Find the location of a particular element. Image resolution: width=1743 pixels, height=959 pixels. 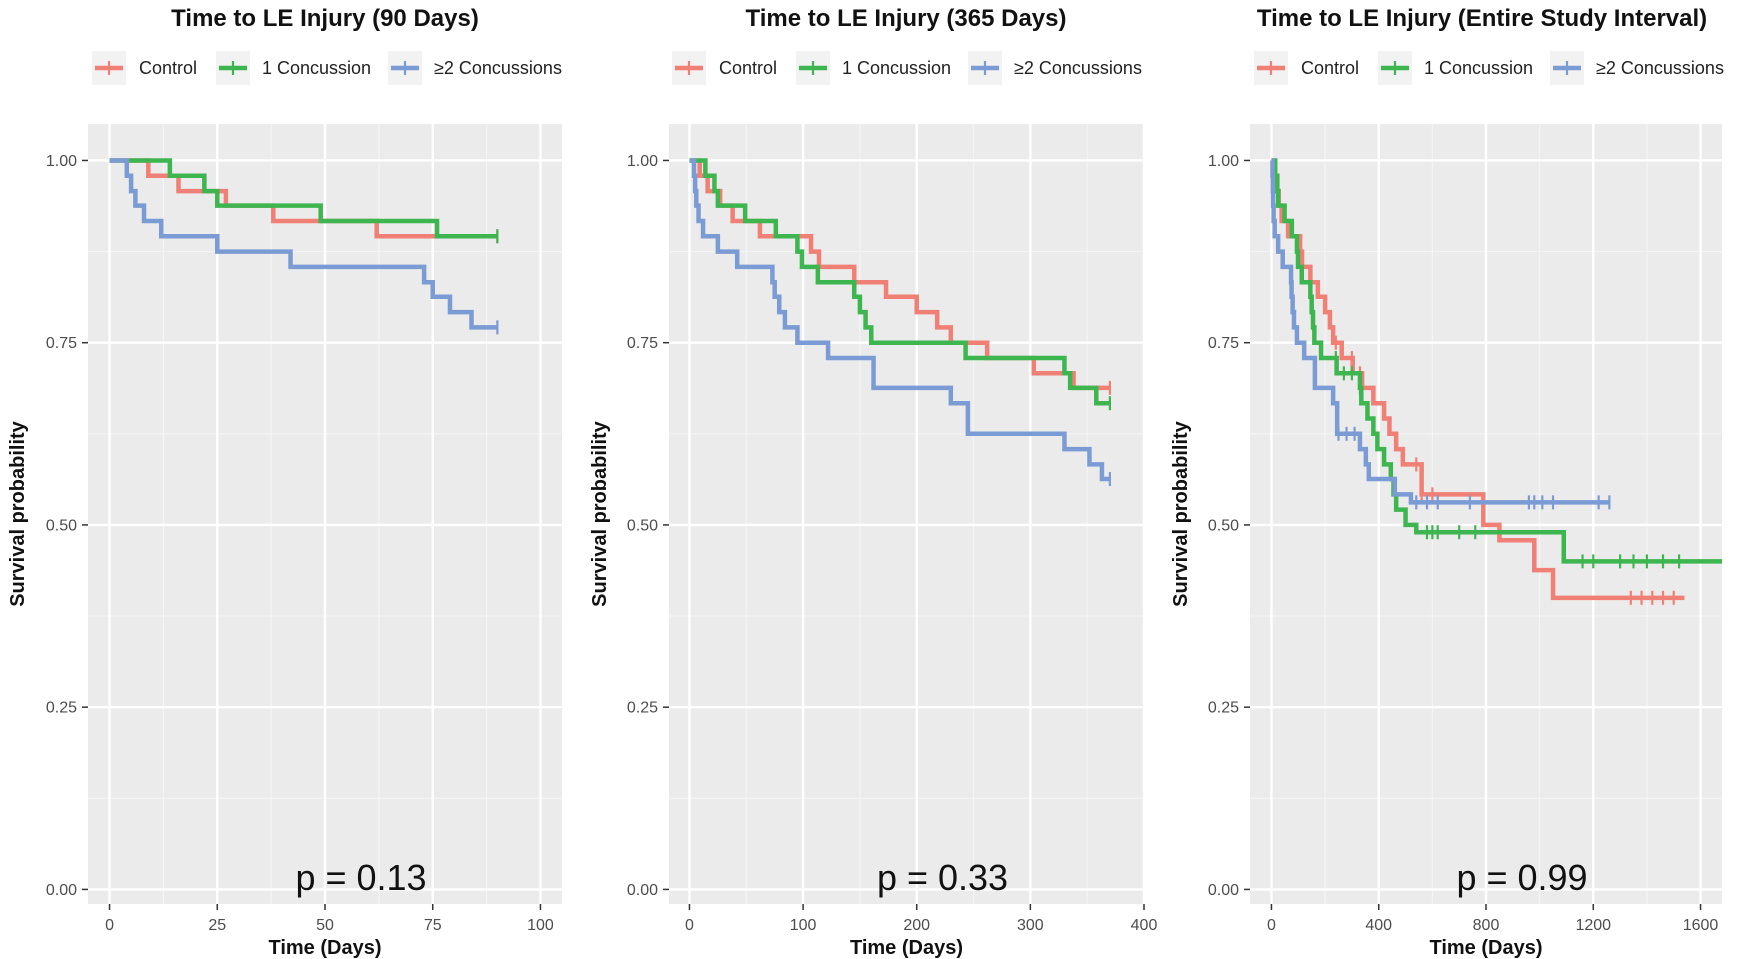

x-tick-label: 1600 is located at coordinates (1701, 925).